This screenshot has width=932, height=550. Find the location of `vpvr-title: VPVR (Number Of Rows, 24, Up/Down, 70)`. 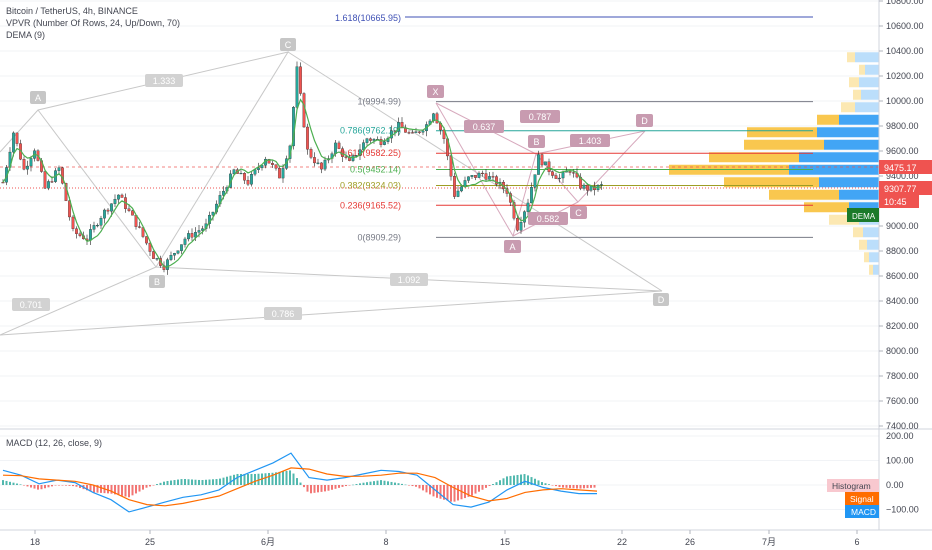

vpvr-title: VPVR (Number Of Rows, 24, Up/Down, 70) is located at coordinates (93, 23).